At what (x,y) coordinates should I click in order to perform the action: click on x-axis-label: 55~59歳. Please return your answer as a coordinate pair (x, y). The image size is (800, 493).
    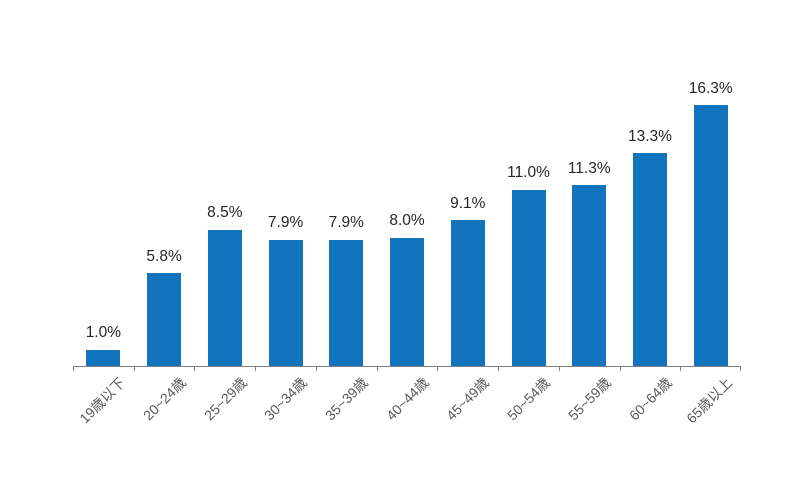
    Looking at the image, I should click on (589, 399).